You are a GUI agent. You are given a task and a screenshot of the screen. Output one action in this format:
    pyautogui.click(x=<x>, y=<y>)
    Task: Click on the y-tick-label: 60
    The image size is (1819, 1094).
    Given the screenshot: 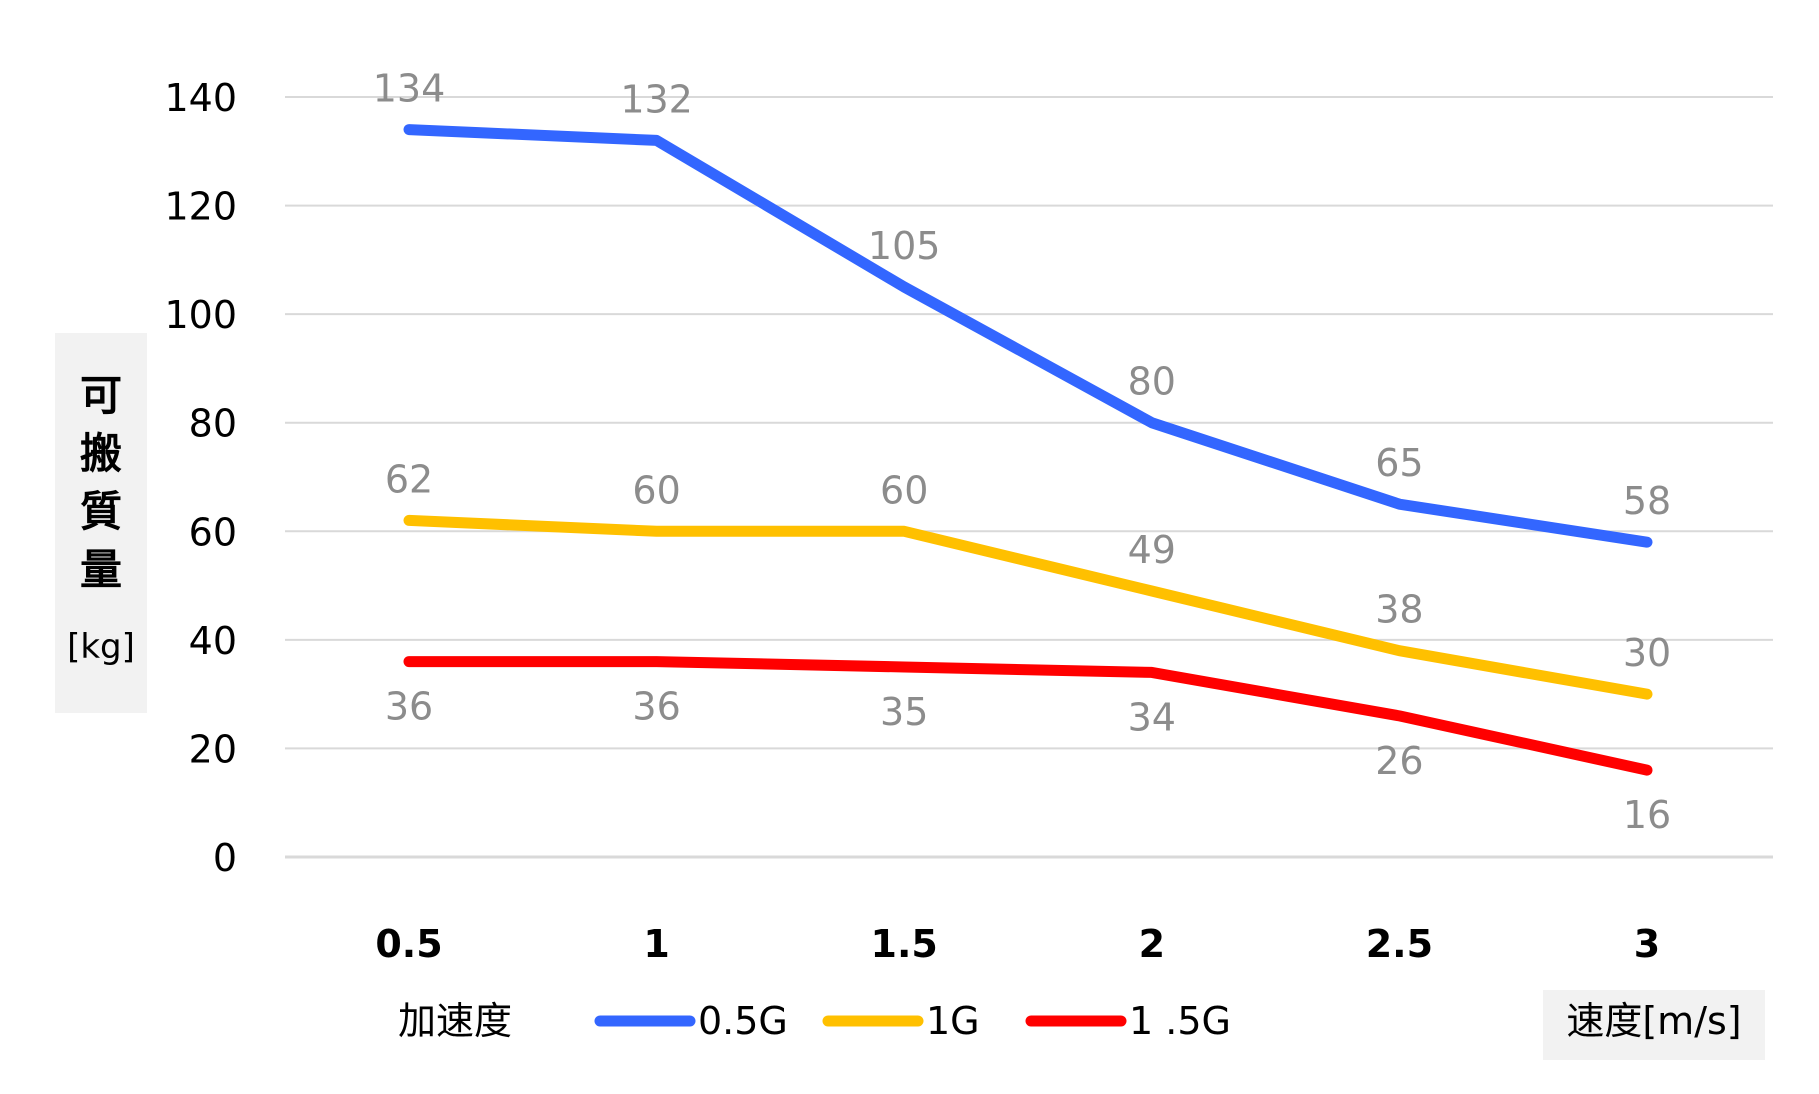 What is the action you would take?
    pyautogui.click(x=213, y=532)
    